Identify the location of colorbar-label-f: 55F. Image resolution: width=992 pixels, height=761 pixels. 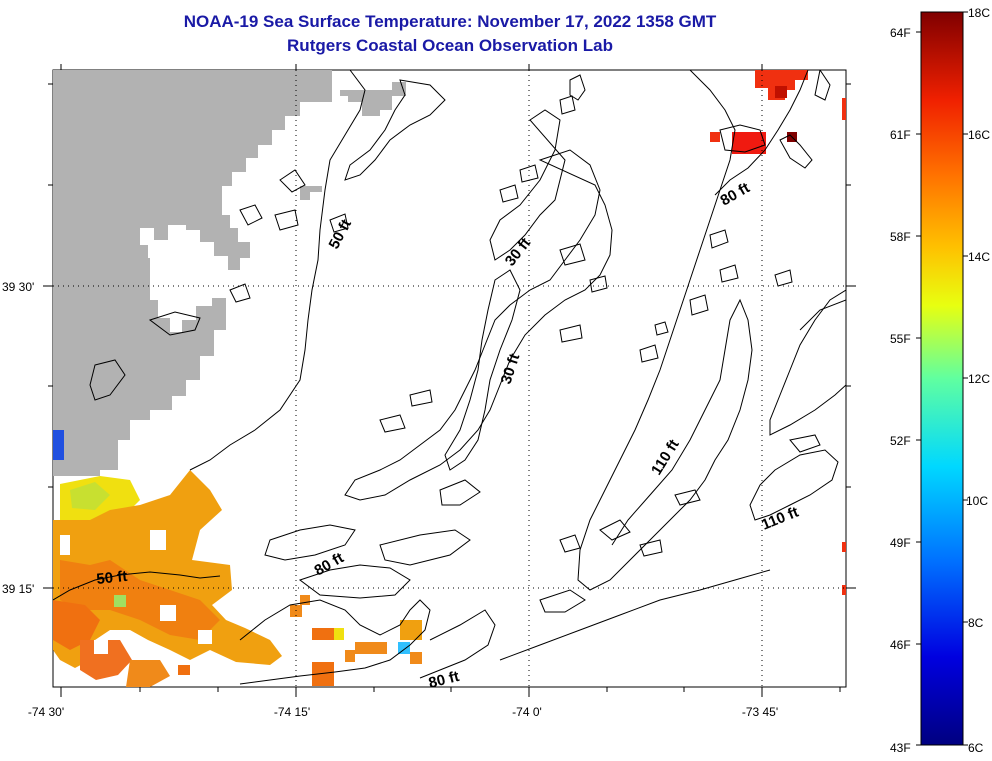
(900, 339).